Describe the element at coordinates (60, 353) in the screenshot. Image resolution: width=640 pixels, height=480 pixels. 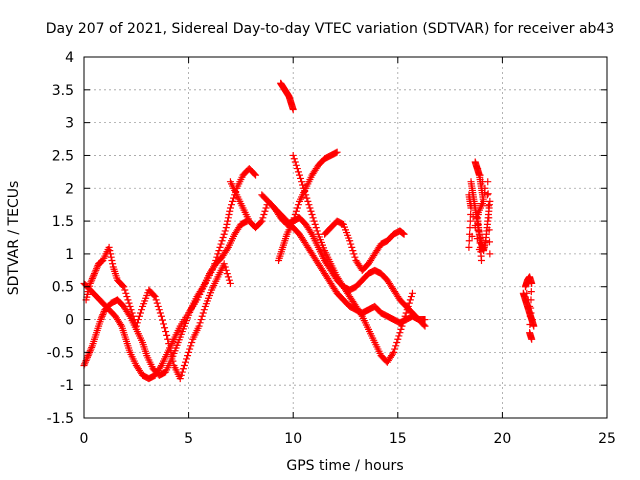
I see `y-tick-label: -0.5` at that location.